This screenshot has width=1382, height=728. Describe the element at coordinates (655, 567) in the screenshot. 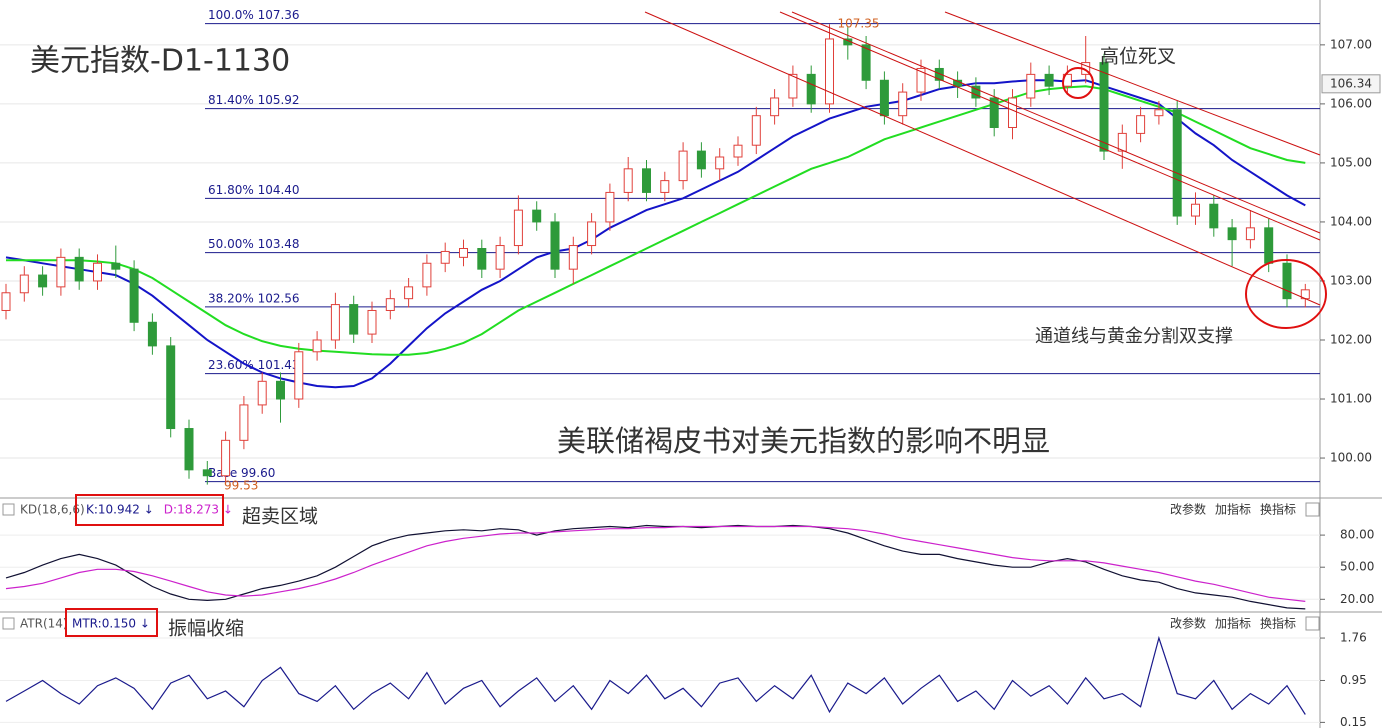

I see `indicator-line` at that location.